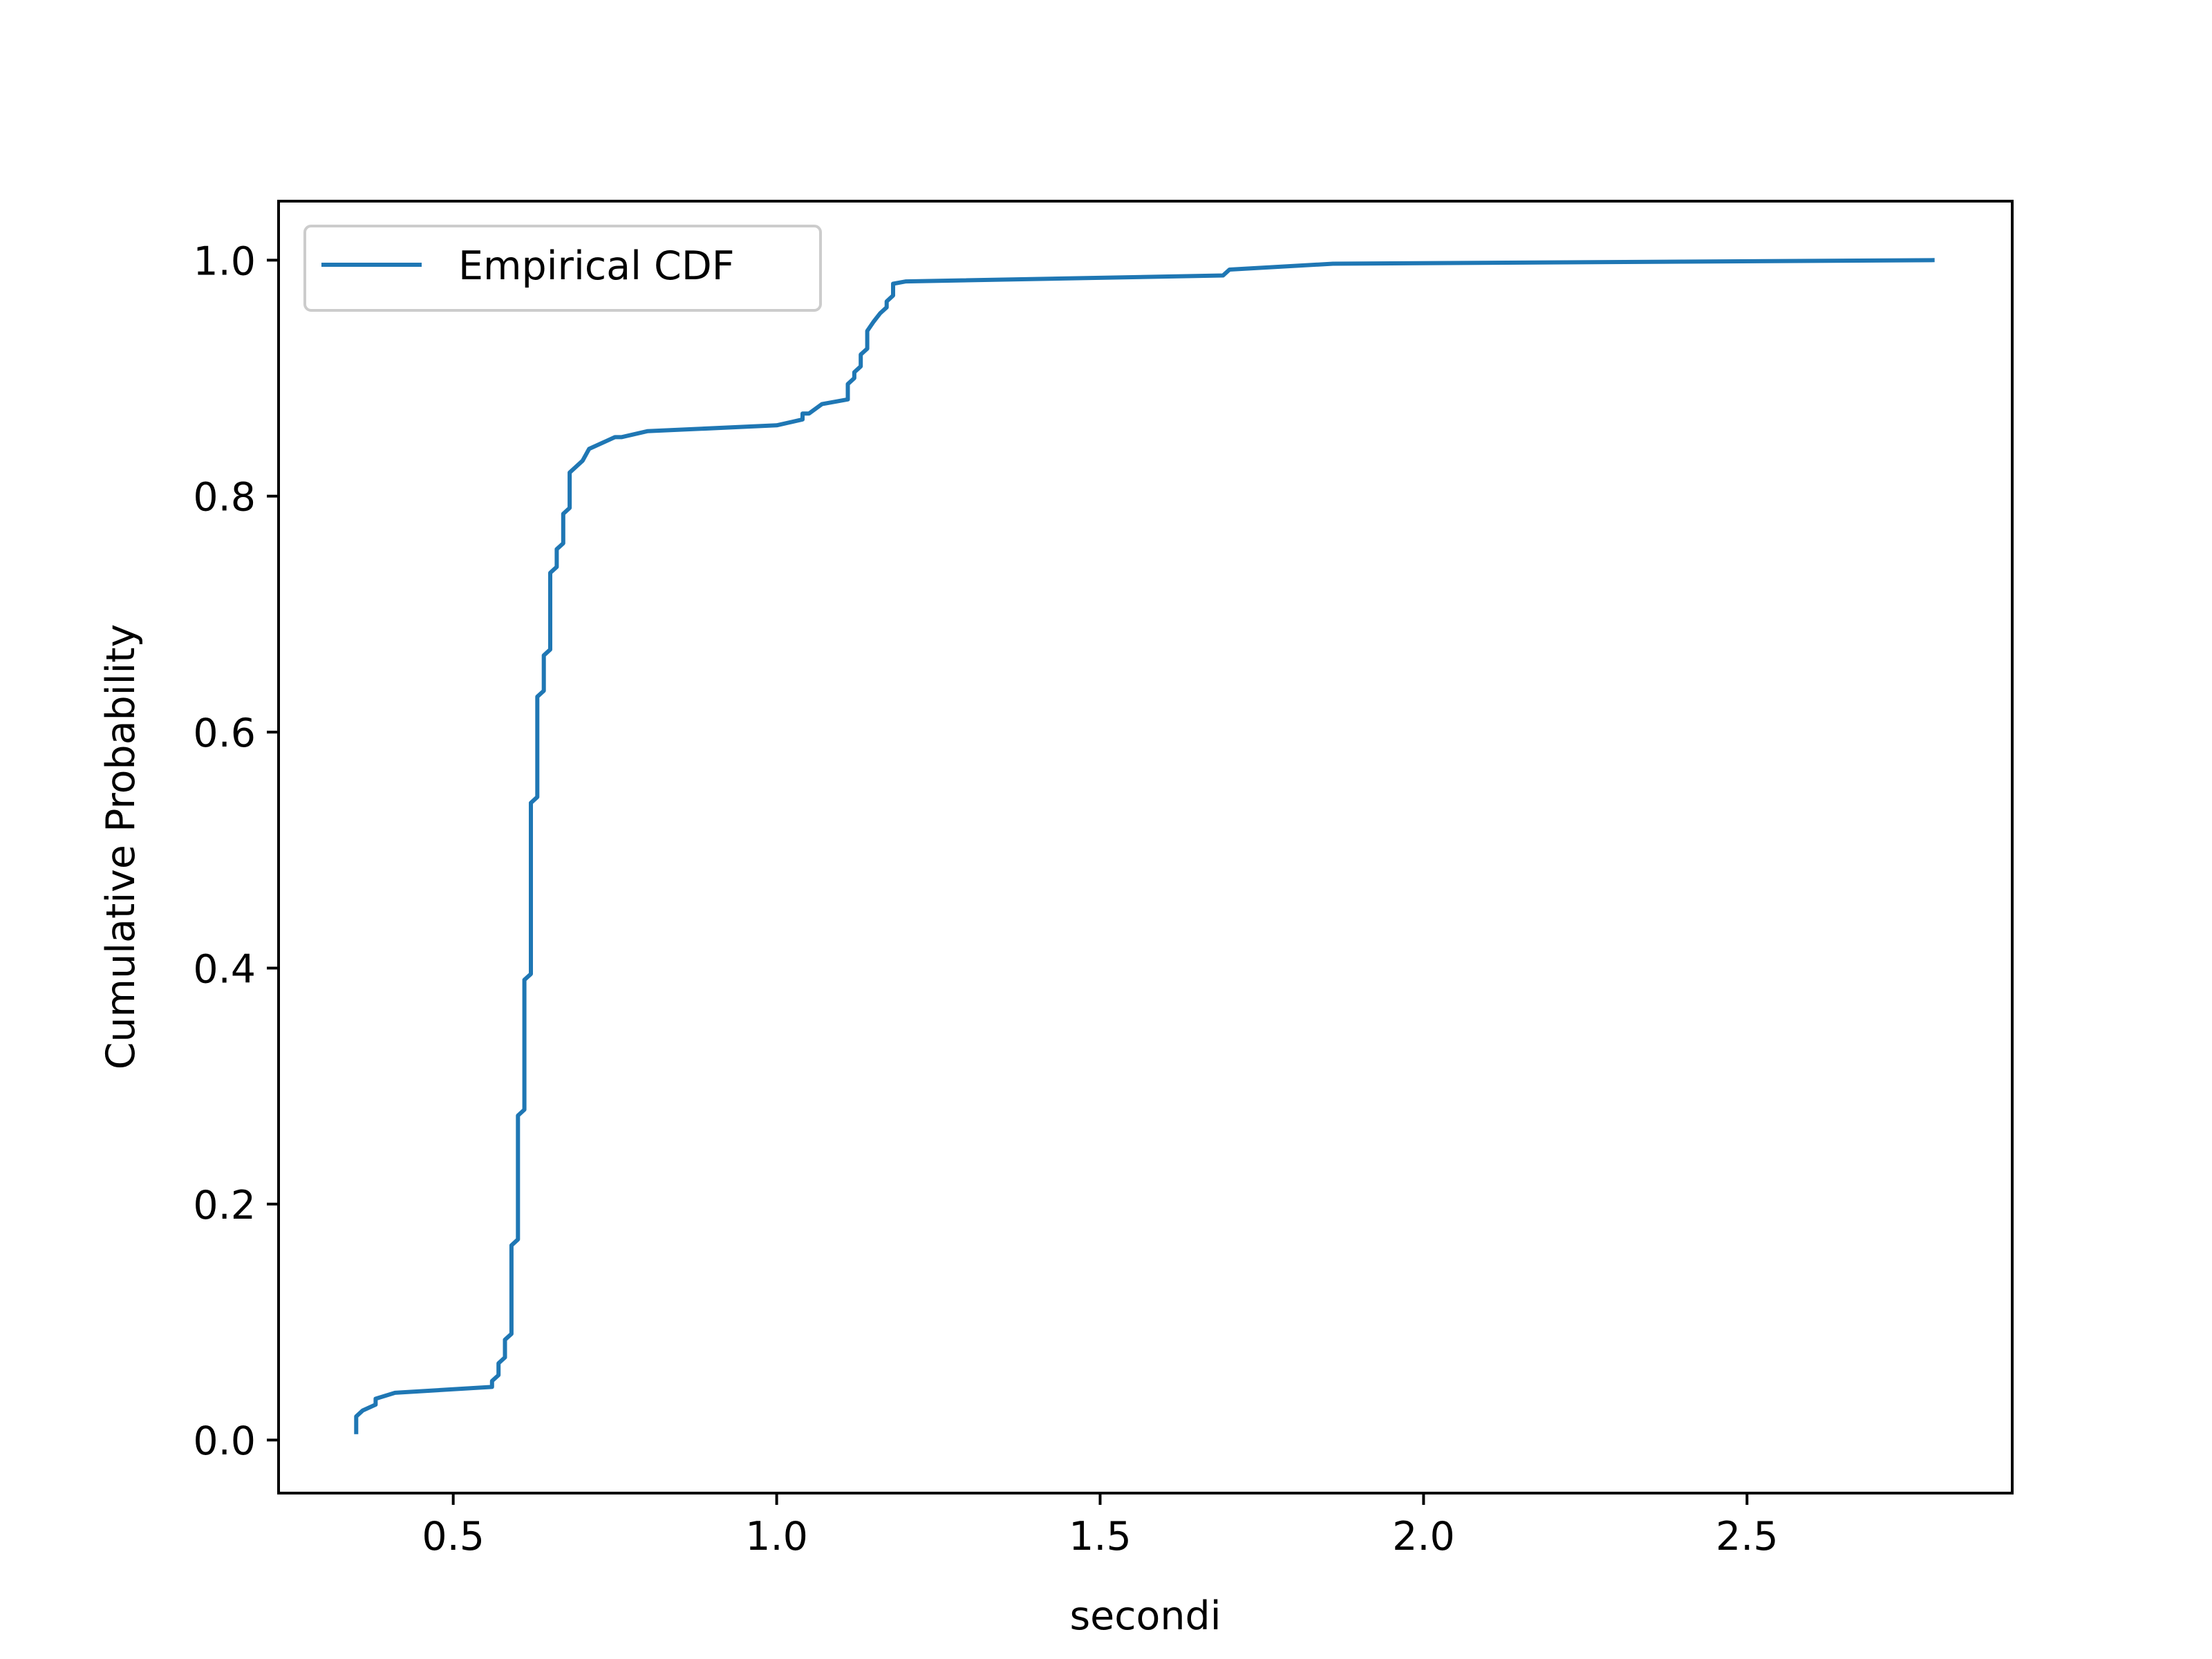 The image size is (2212, 1659). What do you see at coordinates (1100, 1536) in the screenshot?
I see `x-tick-label: 1.5` at bounding box center [1100, 1536].